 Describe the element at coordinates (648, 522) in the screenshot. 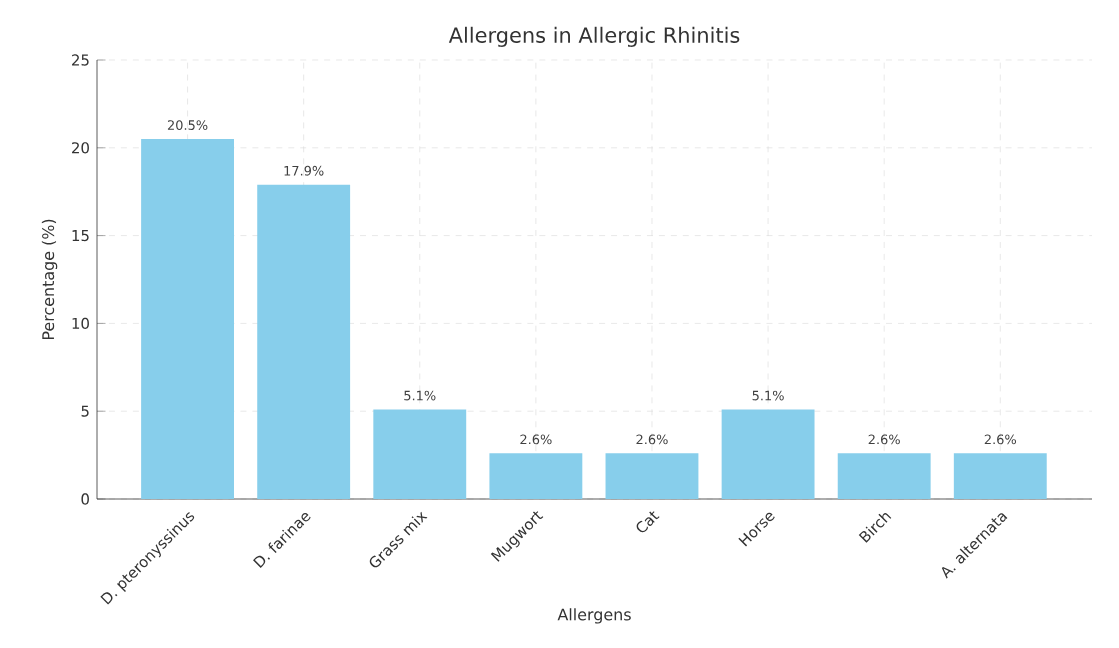

I see `x-tick-label: Cat` at that location.